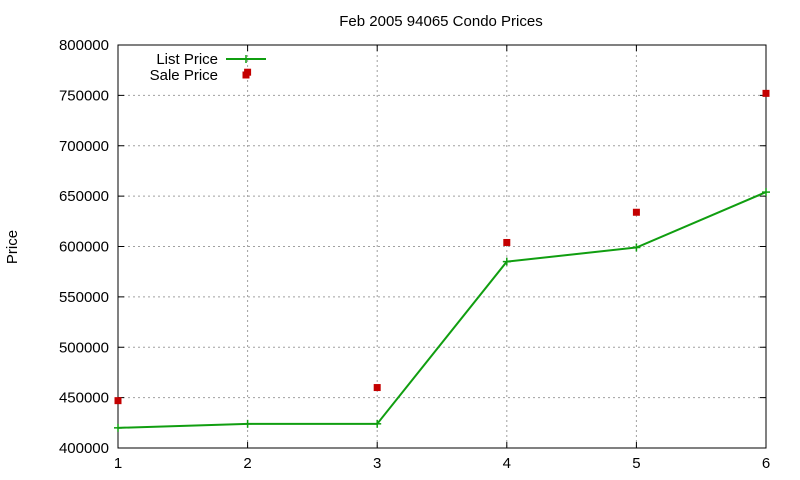 The image size is (800, 480). I want to click on x-tick-label: 3, so click(377, 463).